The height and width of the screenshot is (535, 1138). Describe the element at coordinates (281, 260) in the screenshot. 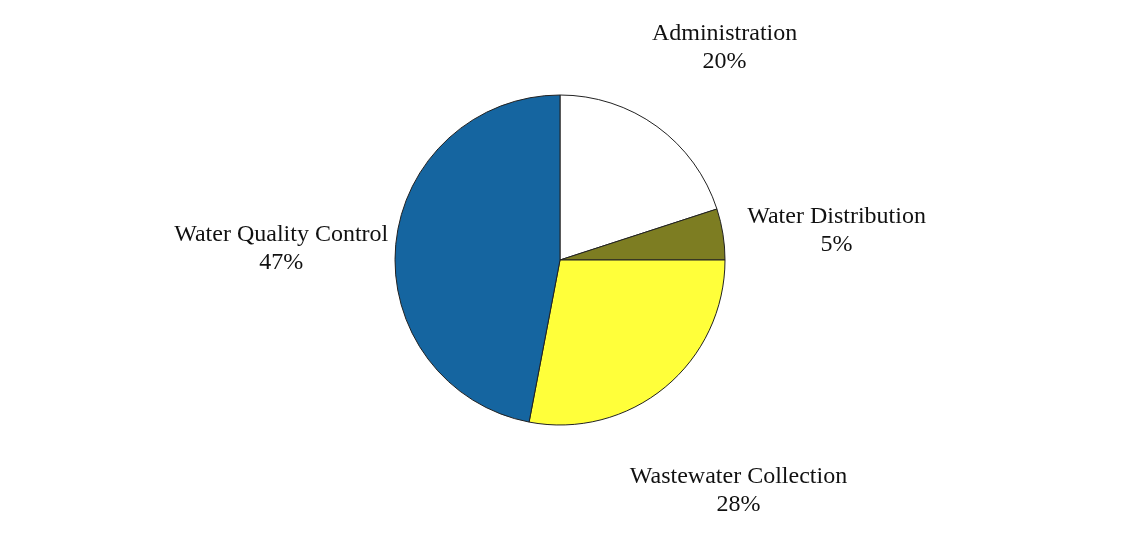

I see `data-label: 47%` at that location.